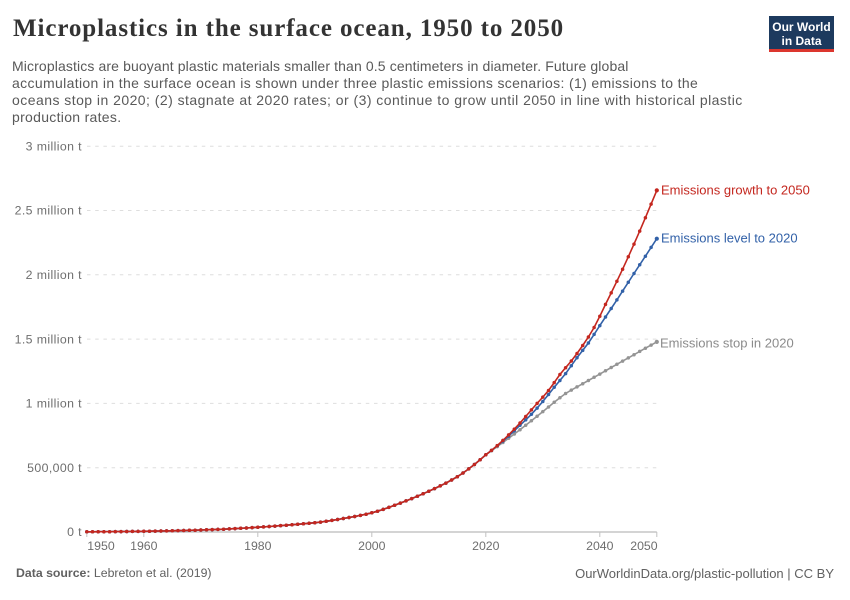  I want to click on svg-text: 1 million t, so click(54, 404).